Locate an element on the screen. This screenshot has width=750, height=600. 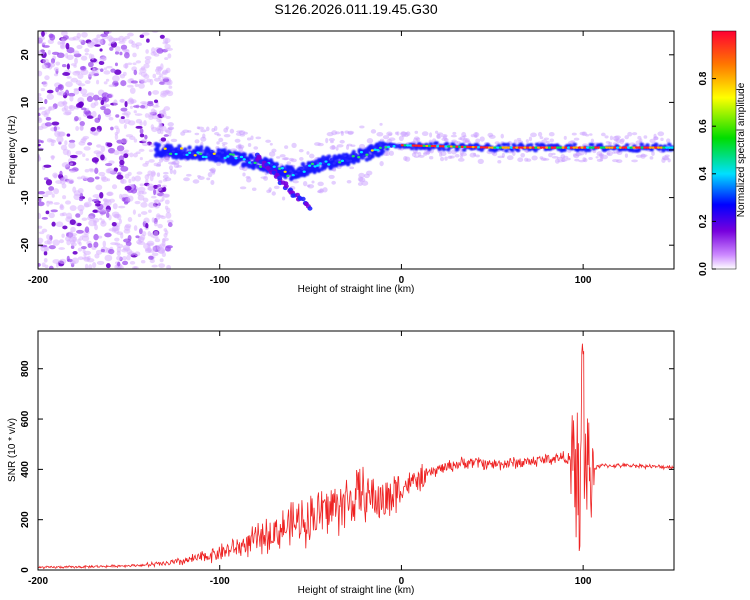
x-tick-label: -200 is located at coordinates (38, 280).